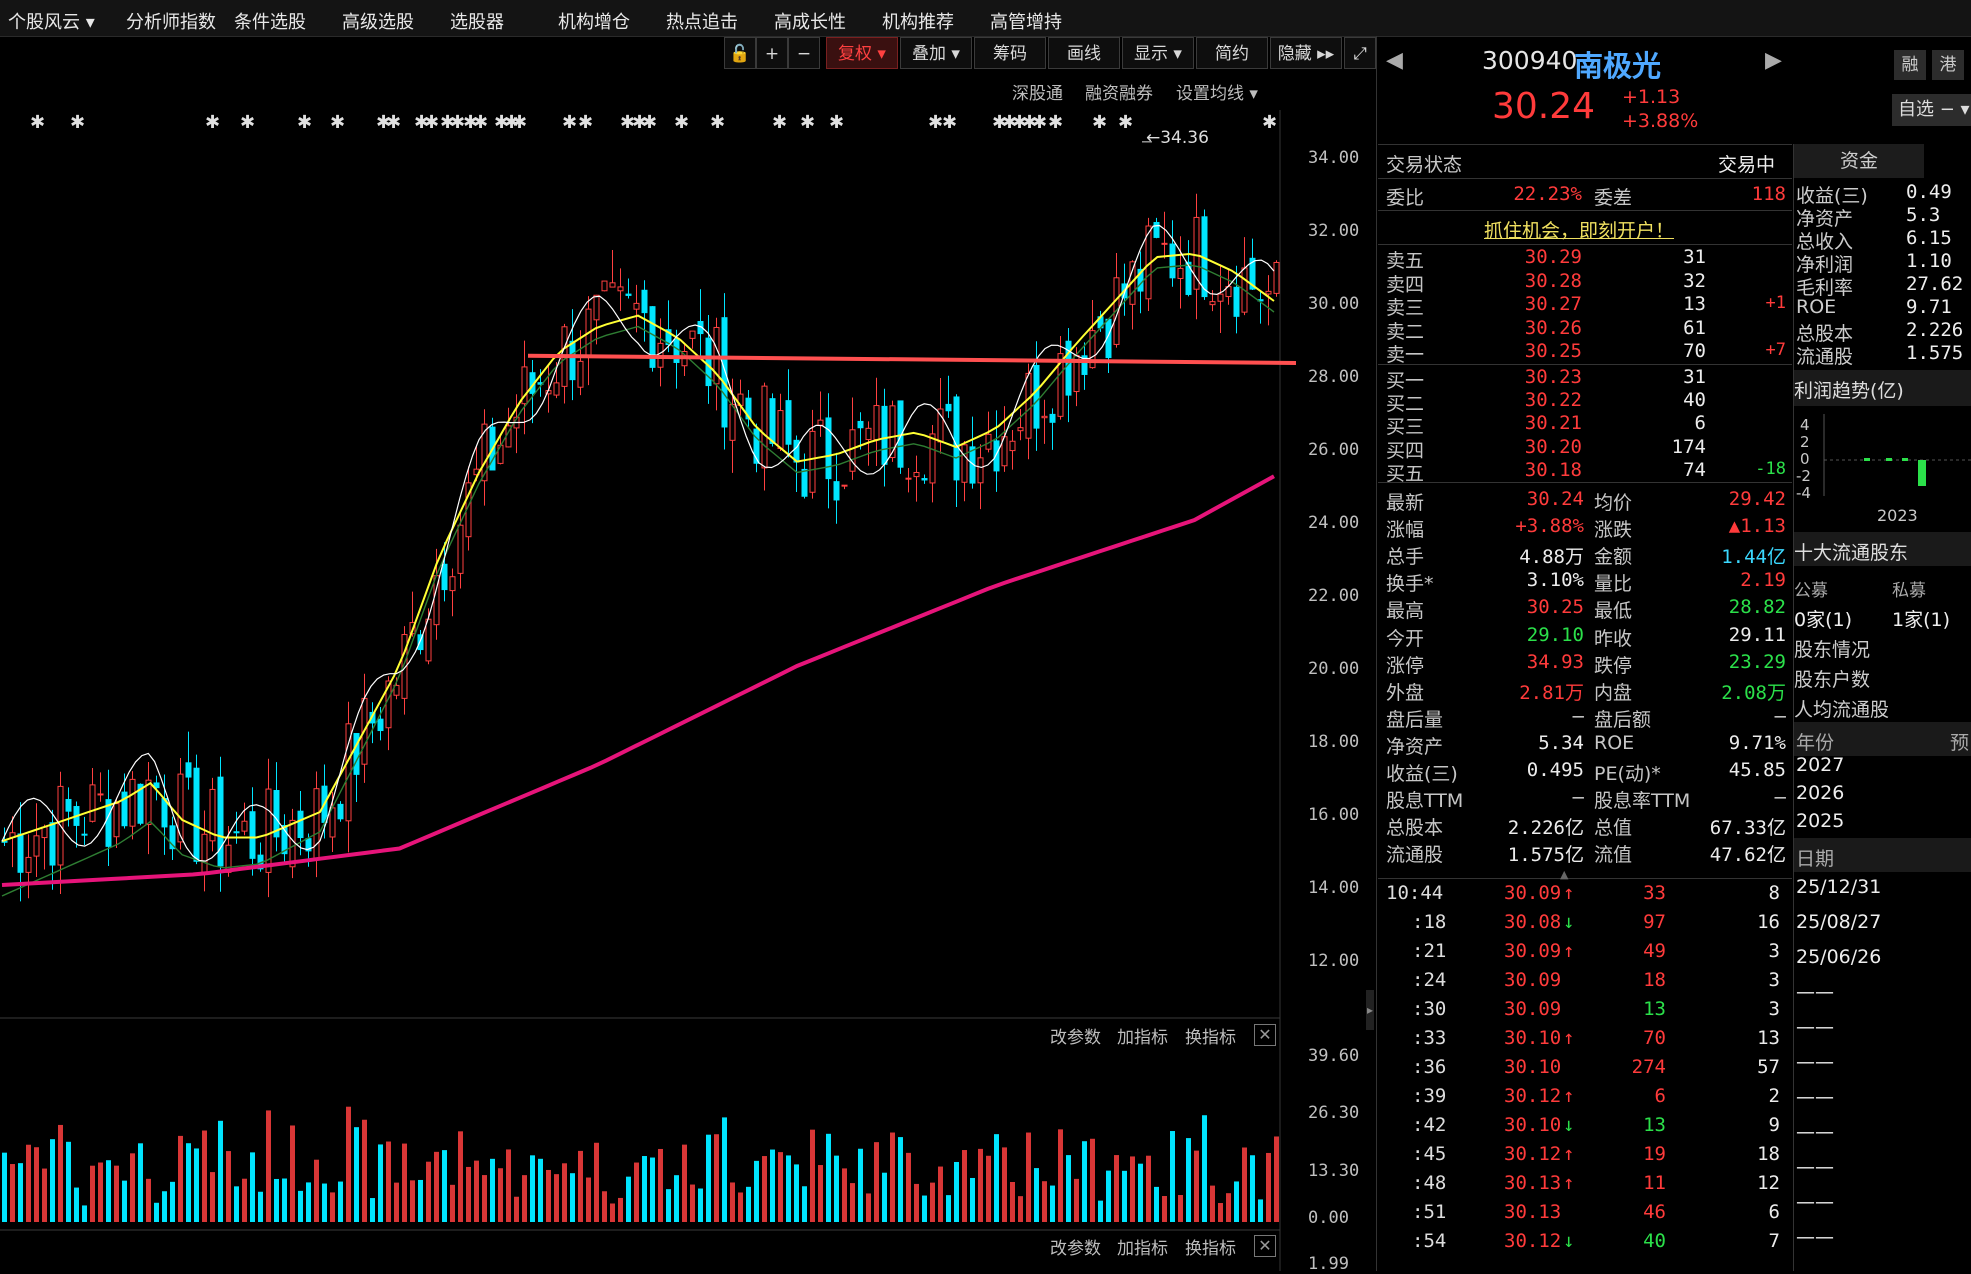 Image resolution: width=1971 pixels, height=1274 pixels. I want to click on simple-button: 简约, so click(1232, 53).